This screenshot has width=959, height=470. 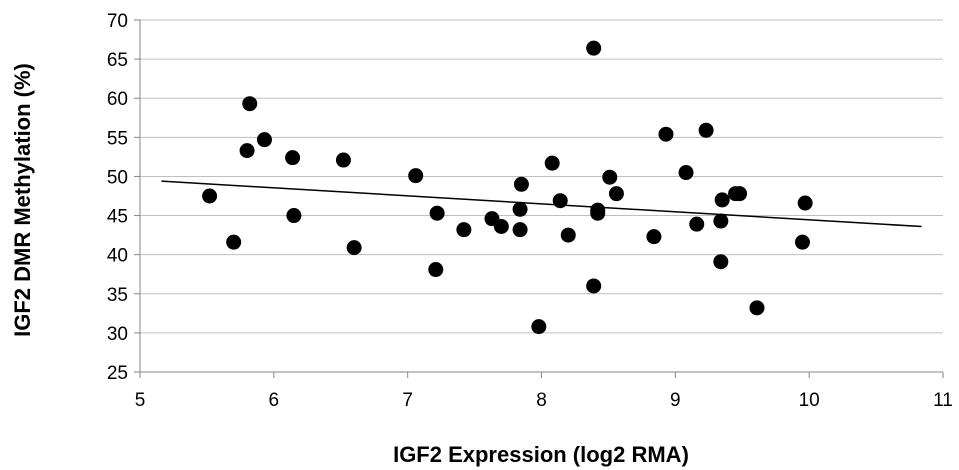 I want to click on y-tick-label: 35, so click(x=117, y=295).